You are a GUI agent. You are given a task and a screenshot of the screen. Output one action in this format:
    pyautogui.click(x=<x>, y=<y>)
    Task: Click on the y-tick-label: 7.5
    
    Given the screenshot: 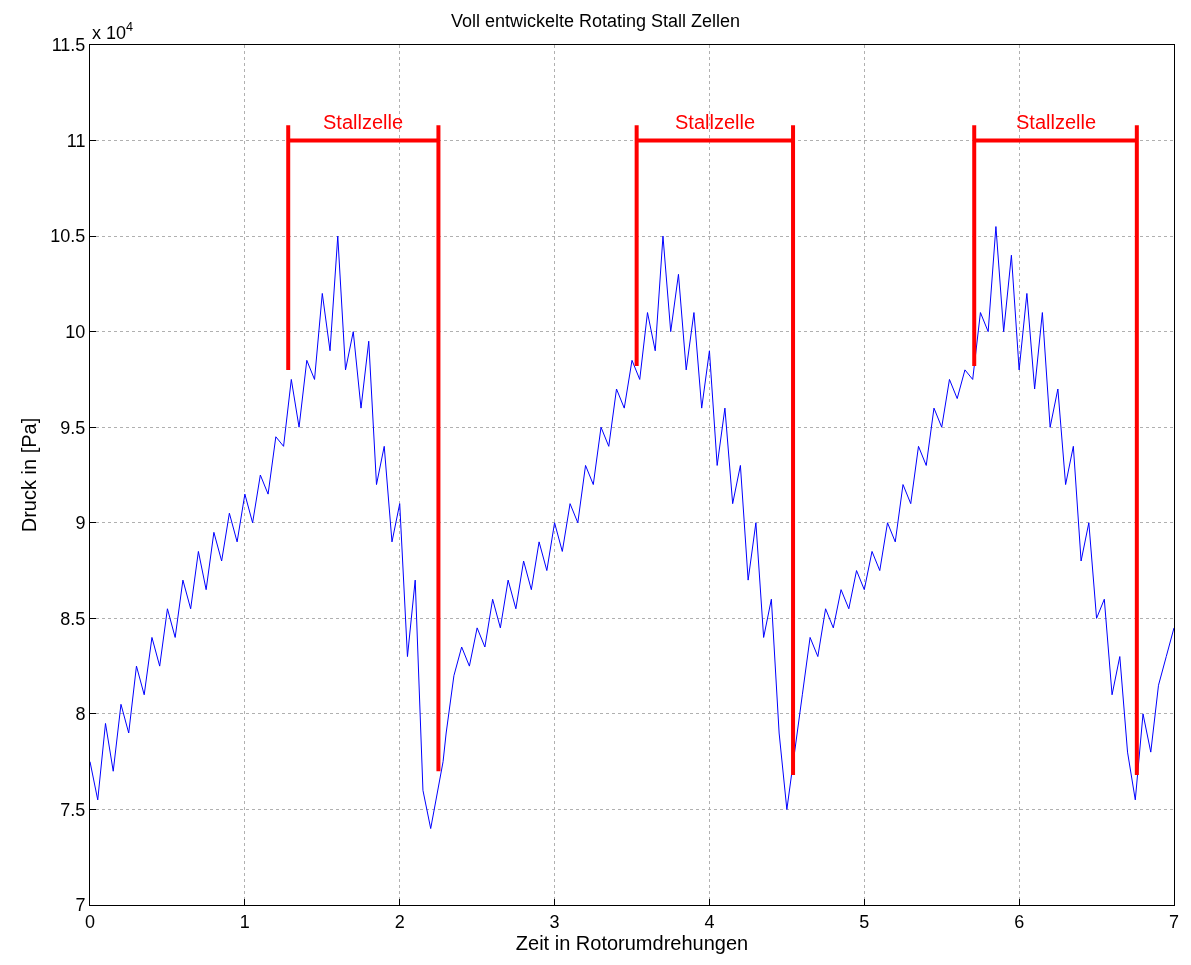 What is the action you would take?
    pyautogui.click(x=73, y=809)
    